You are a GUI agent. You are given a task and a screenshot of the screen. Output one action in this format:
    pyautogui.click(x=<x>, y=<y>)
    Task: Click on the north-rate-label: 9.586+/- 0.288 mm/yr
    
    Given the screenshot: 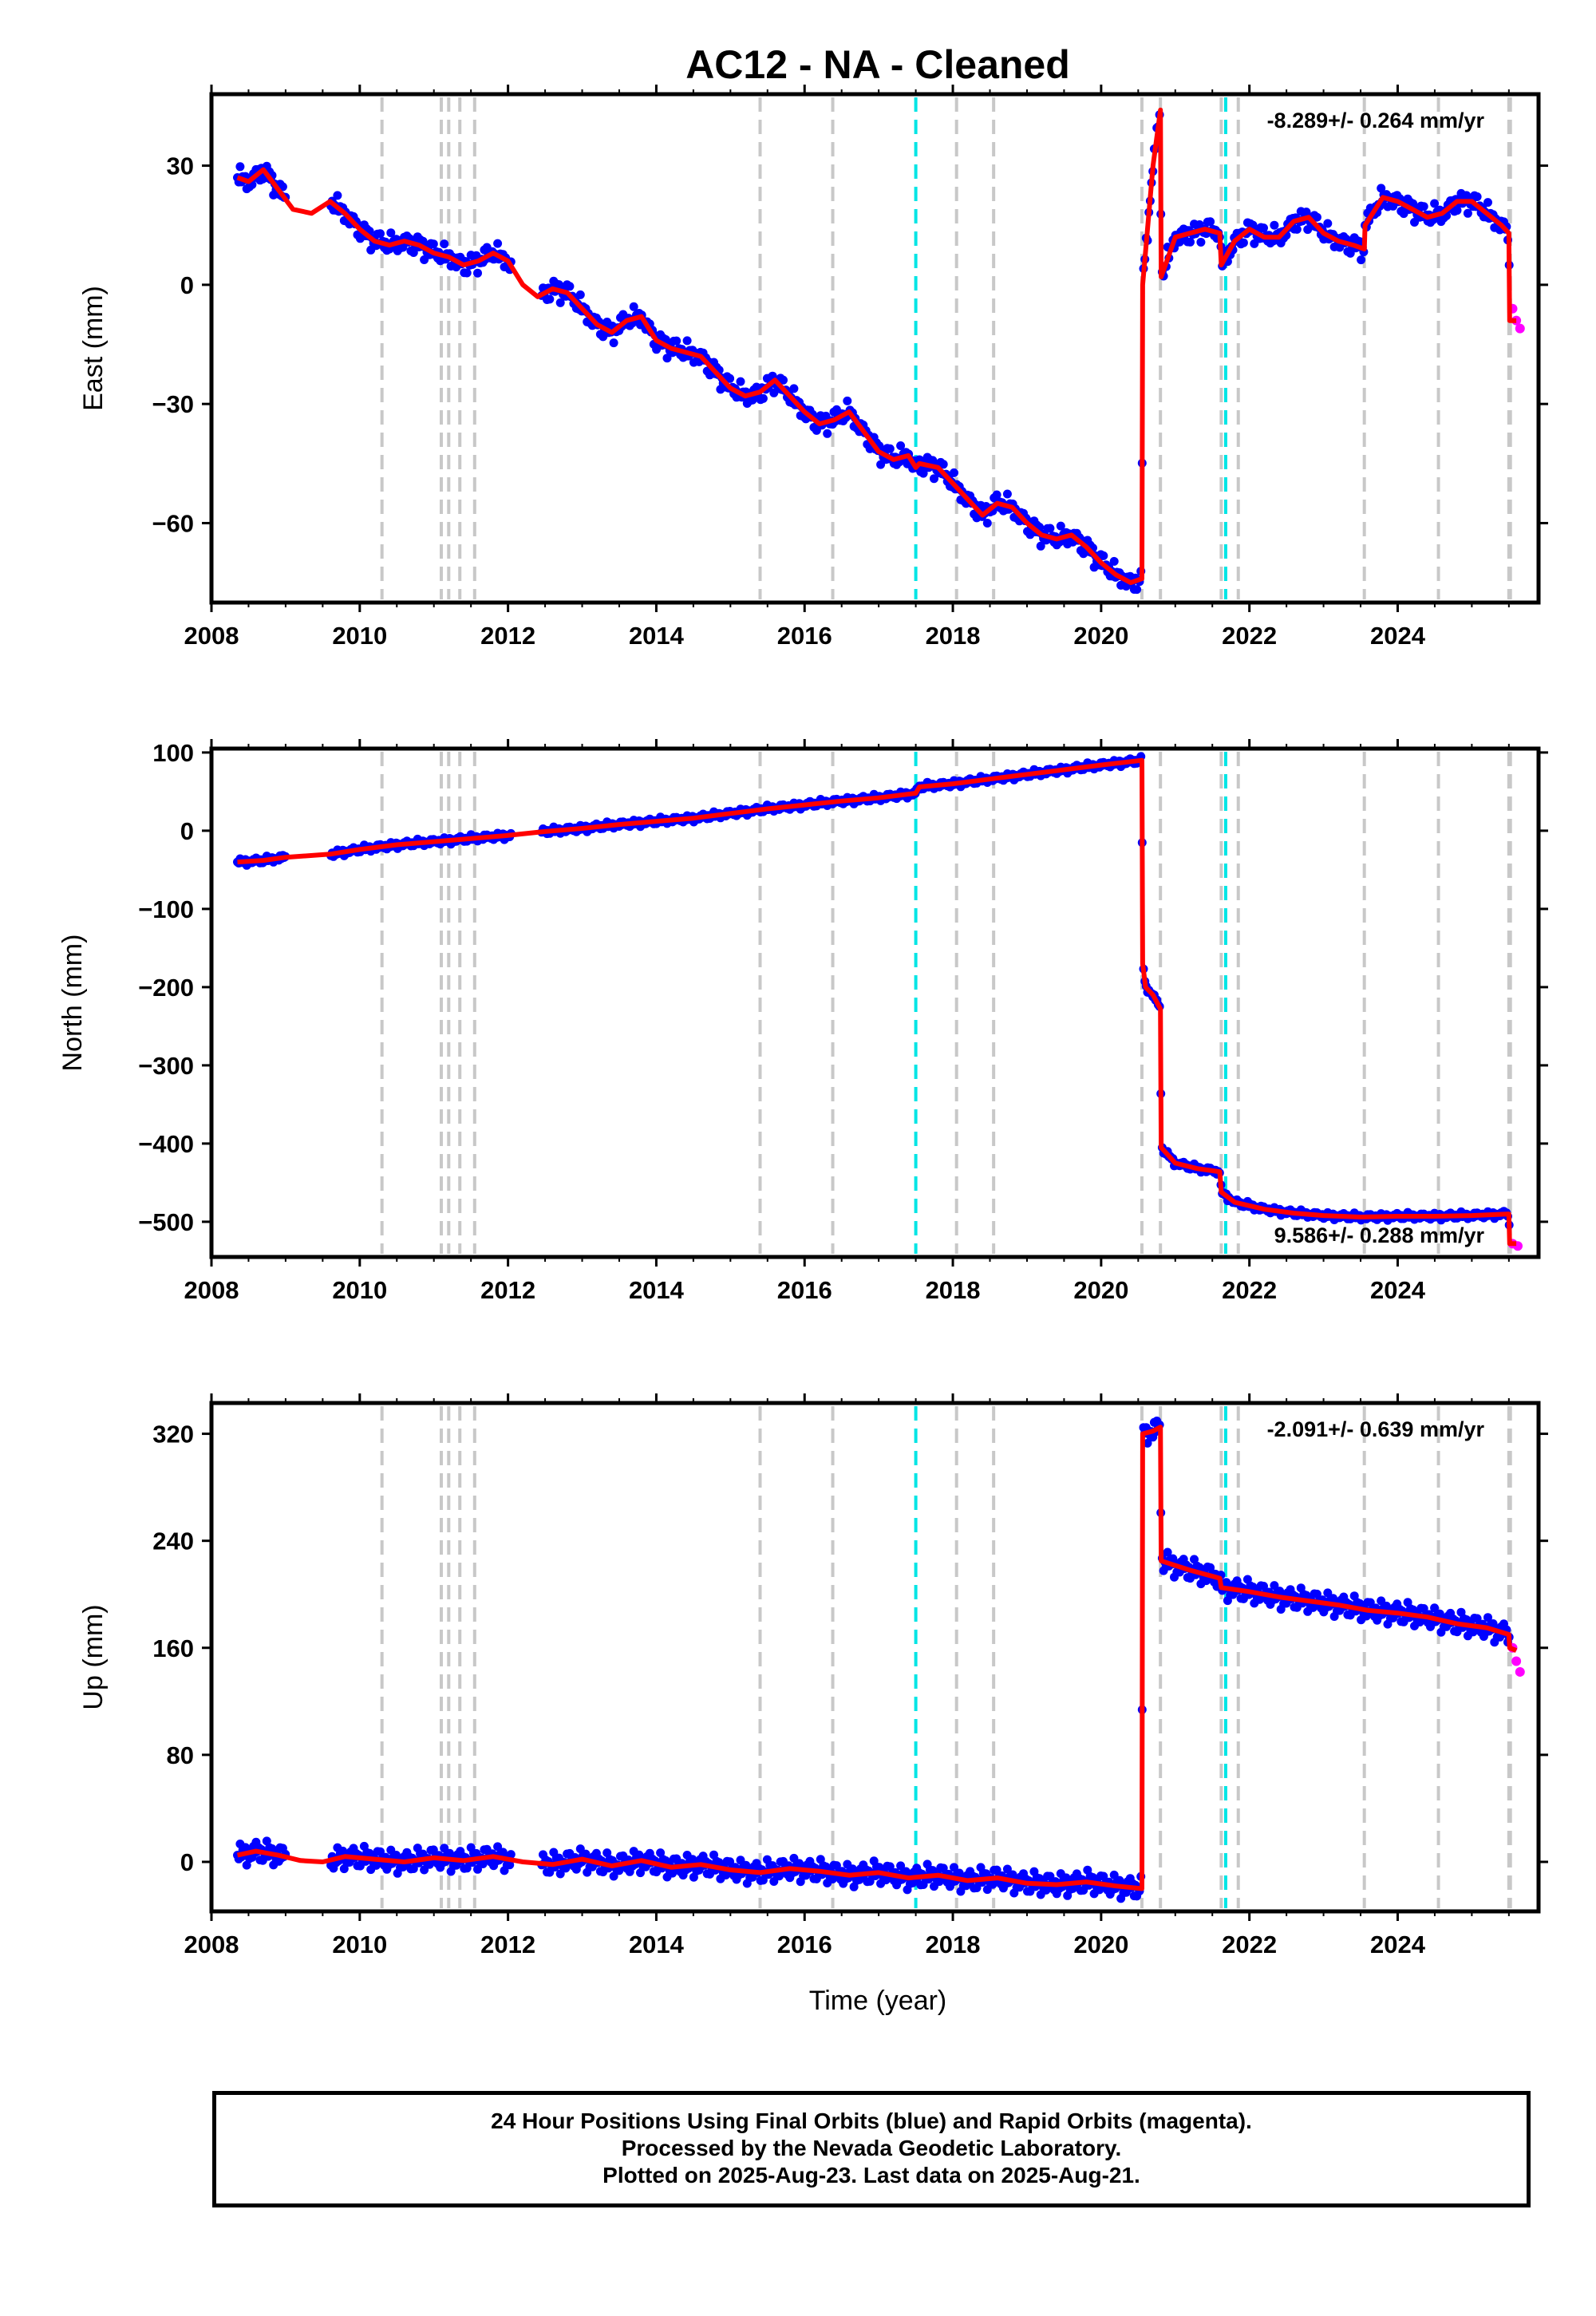 What is the action you would take?
    pyautogui.click(x=1379, y=1235)
    